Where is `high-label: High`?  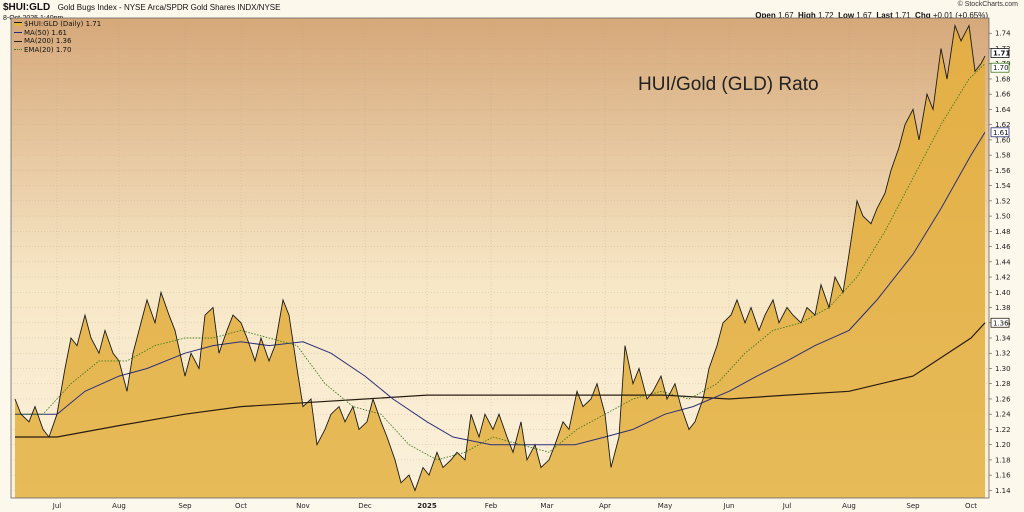
high-label: High is located at coordinates (807, 15).